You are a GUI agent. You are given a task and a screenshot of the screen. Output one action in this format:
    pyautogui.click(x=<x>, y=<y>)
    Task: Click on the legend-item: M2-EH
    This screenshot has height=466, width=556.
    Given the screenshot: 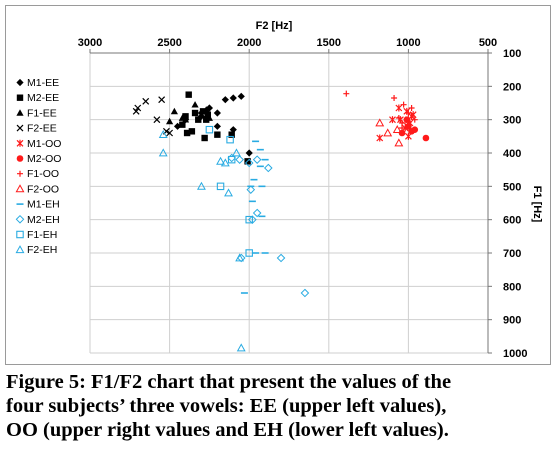 What is the action you would take?
    pyautogui.click(x=37, y=220)
    